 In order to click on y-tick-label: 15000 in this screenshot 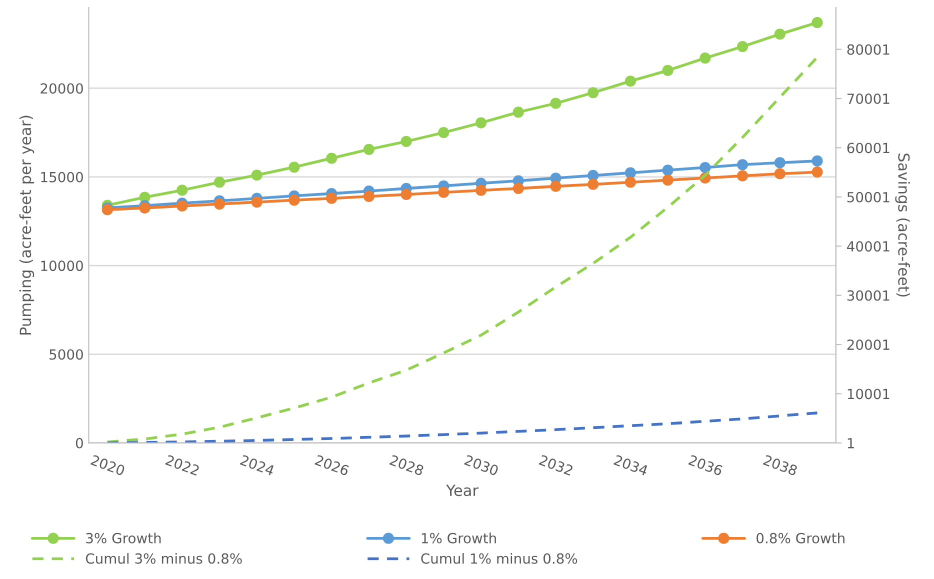, I will do `click(62, 177)`.